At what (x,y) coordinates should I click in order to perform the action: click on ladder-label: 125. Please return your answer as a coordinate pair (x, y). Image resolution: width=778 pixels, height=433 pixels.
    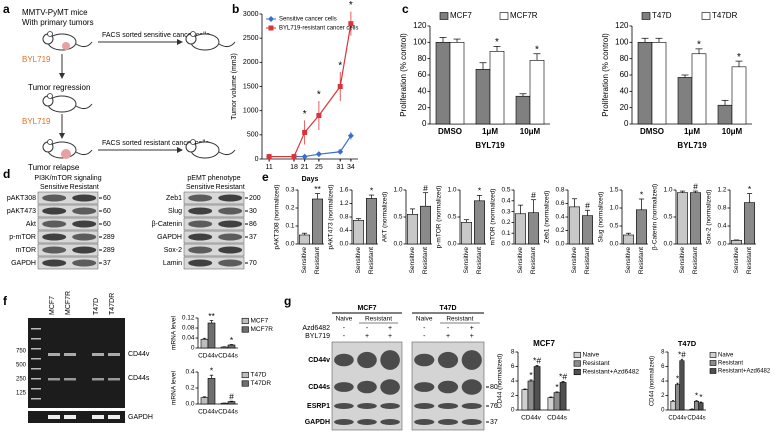
    Looking at the image, I should click on (21, 394).